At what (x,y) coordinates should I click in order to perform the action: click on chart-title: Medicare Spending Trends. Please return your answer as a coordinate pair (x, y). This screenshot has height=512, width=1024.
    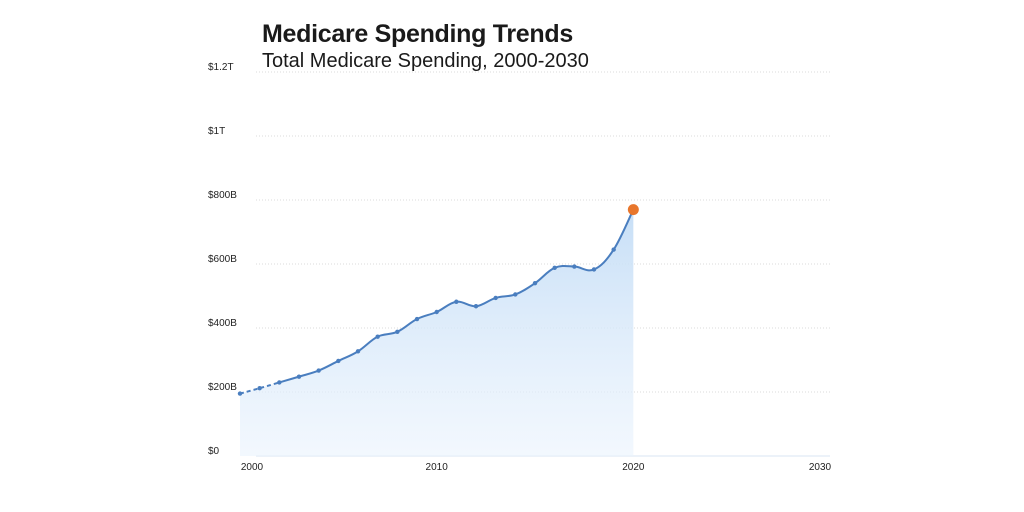
    Looking at the image, I should click on (417, 34).